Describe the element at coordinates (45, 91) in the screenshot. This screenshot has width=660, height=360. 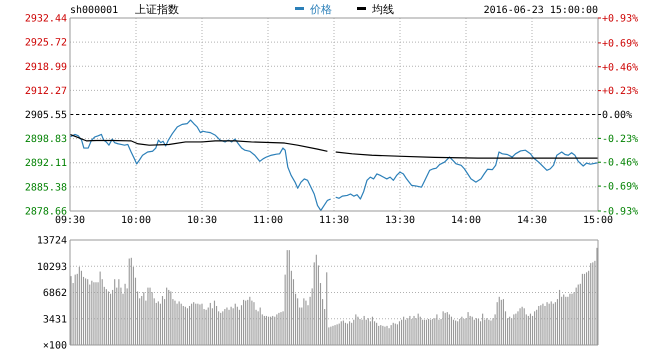
I see `y-tick-label: 2912.27` at that location.